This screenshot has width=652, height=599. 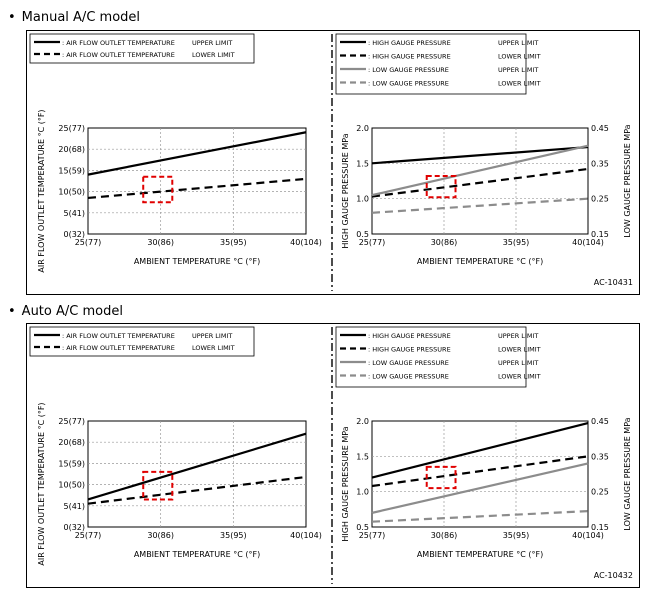 What do you see at coordinates (441, 477) in the screenshot?
I see `sec1-press-highlight-box` at bounding box center [441, 477].